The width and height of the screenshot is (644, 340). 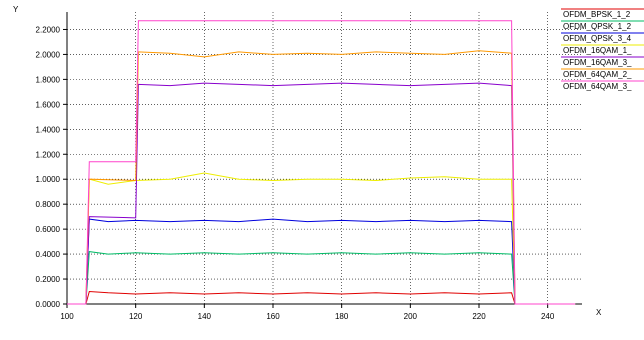 What do you see at coordinates (597, 50) in the screenshot?
I see `legend-item-label: OFDM_16QAM_1_` at bounding box center [597, 50].